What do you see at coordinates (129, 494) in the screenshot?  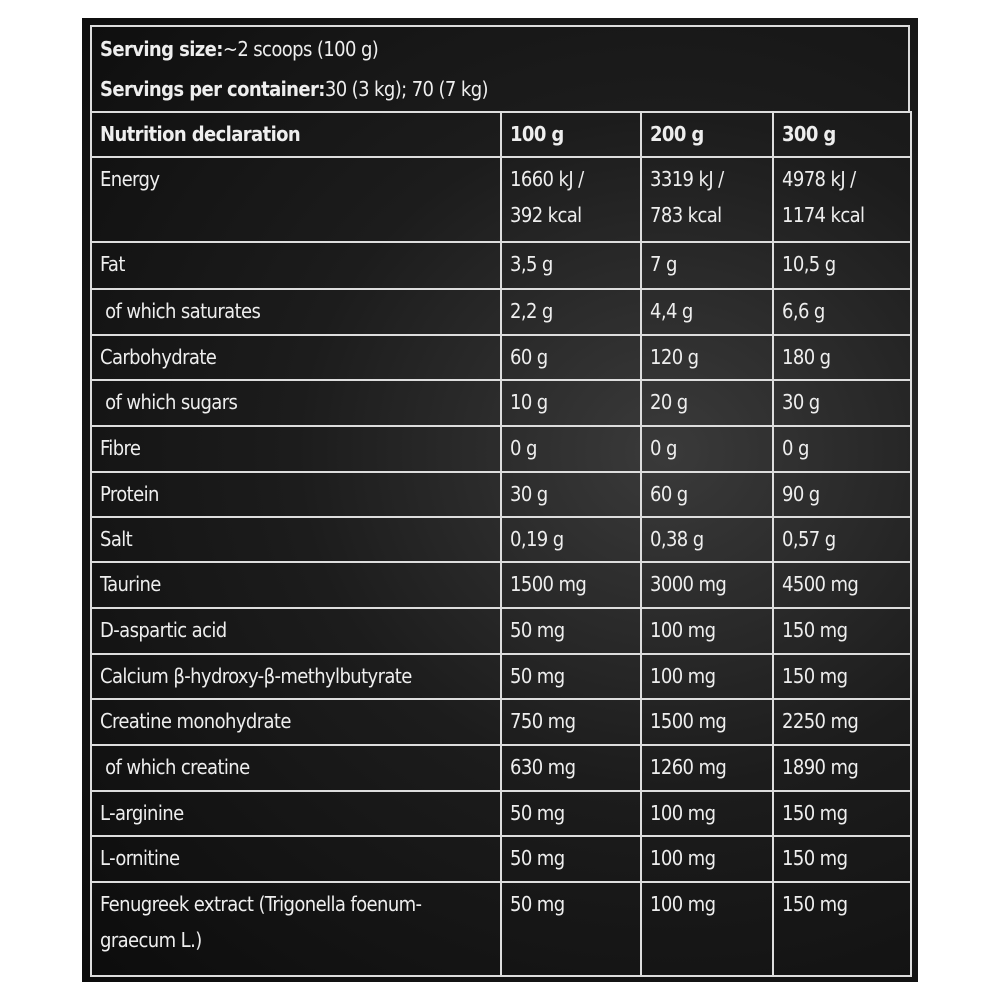 I see `nutrient-label: Protein` at bounding box center [129, 494].